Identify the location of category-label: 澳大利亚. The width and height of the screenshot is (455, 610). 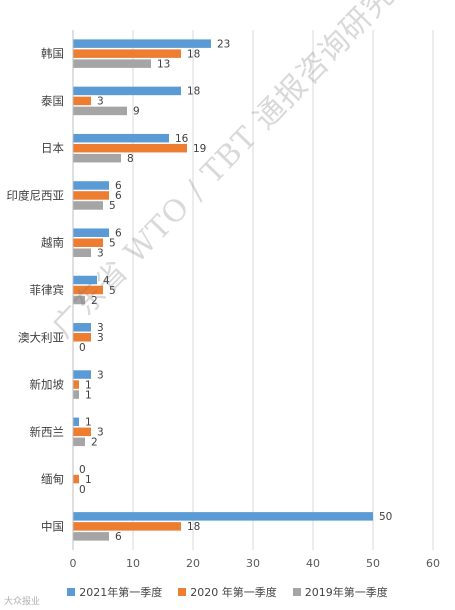
(41, 337).